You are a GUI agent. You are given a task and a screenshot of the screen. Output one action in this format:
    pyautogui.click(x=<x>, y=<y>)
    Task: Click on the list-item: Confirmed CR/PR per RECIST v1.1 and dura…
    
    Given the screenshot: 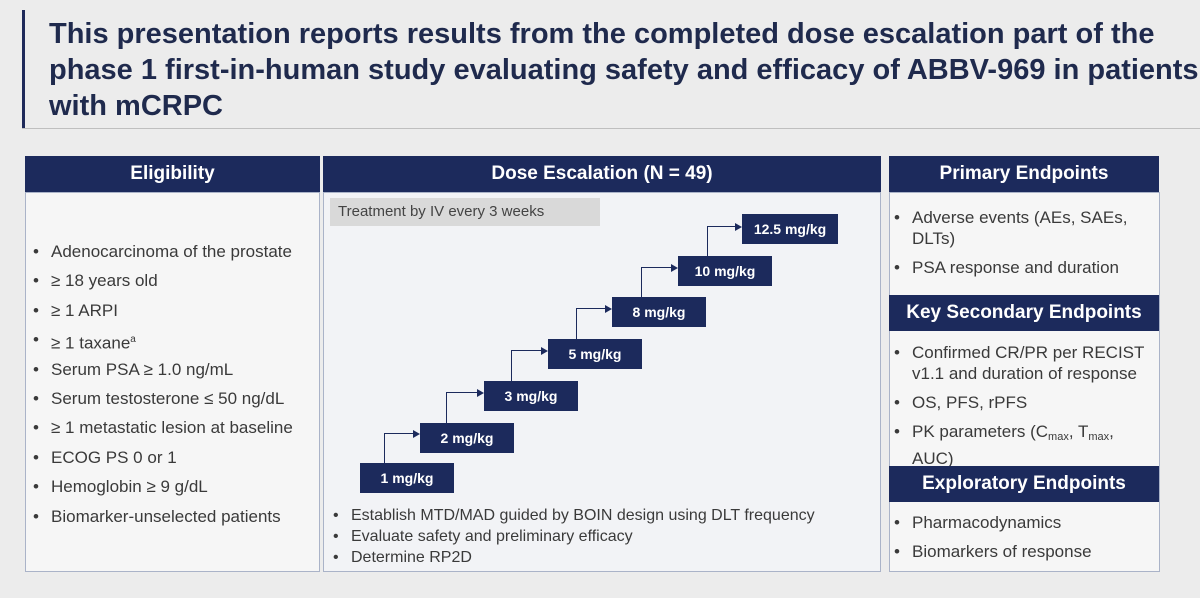 What is the action you would take?
    pyautogui.click(x=1022, y=363)
    